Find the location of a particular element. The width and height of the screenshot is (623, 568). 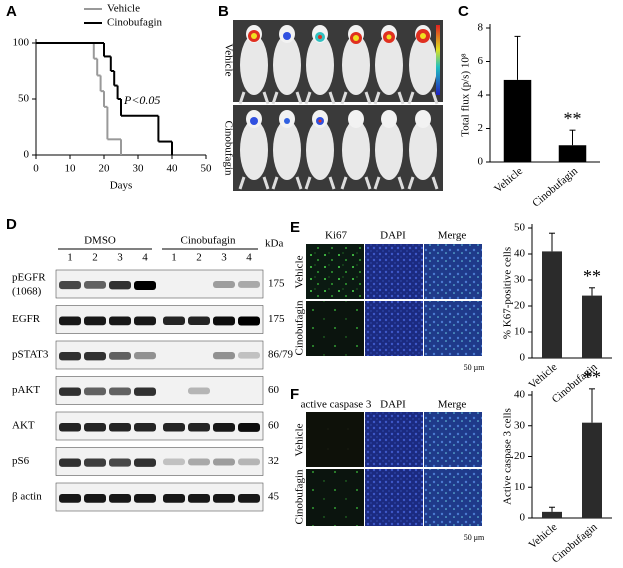

blot-strip is located at coordinates (159, 284).